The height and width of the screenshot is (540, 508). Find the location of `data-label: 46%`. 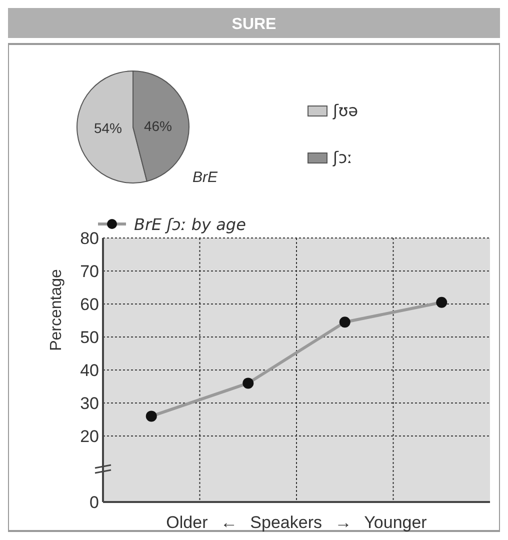

data-label: 46% is located at coordinates (158, 126).